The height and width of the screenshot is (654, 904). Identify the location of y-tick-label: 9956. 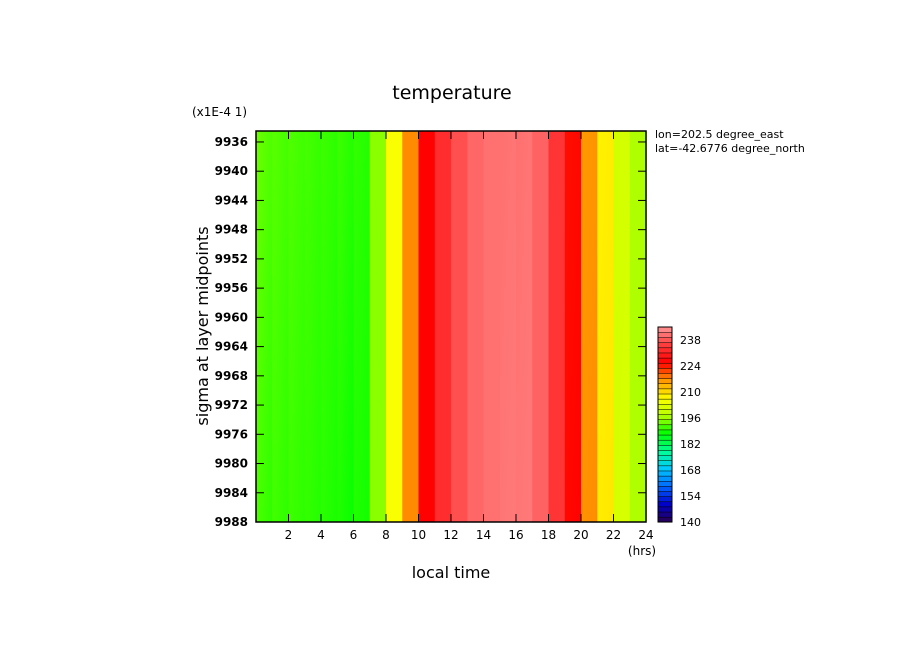
(231, 288).